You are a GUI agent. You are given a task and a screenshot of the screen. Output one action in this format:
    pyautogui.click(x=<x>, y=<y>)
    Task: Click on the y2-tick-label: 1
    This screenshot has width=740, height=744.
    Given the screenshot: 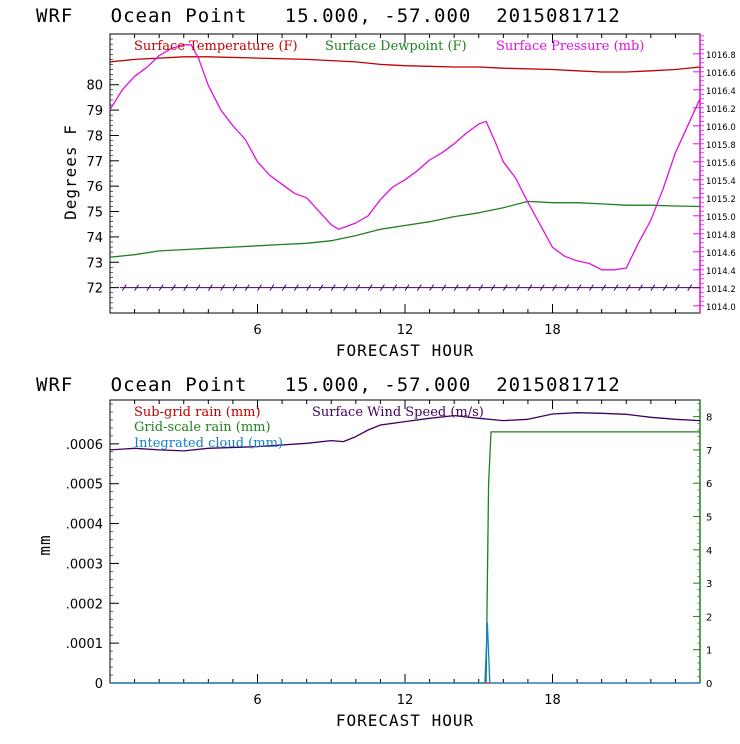 What is the action you would take?
    pyautogui.click(x=709, y=651)
    